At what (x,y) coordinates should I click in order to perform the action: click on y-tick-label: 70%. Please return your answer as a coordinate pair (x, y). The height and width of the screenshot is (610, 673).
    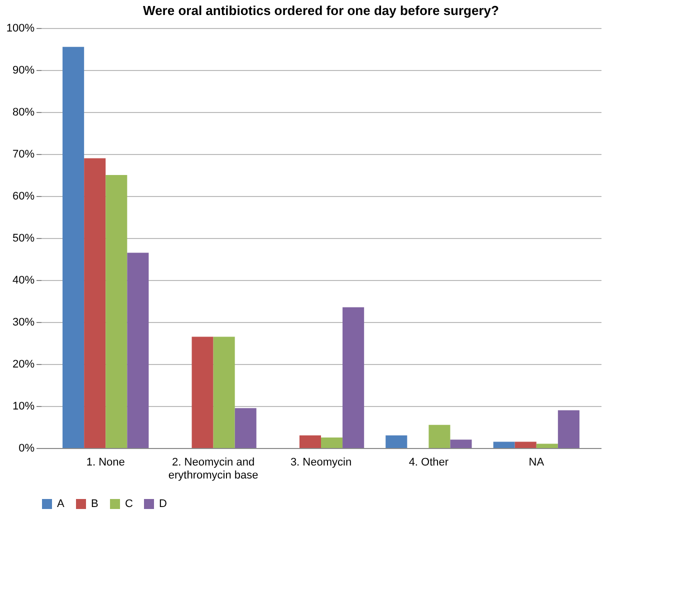
    Looking at the image, I should click on (23, 154).